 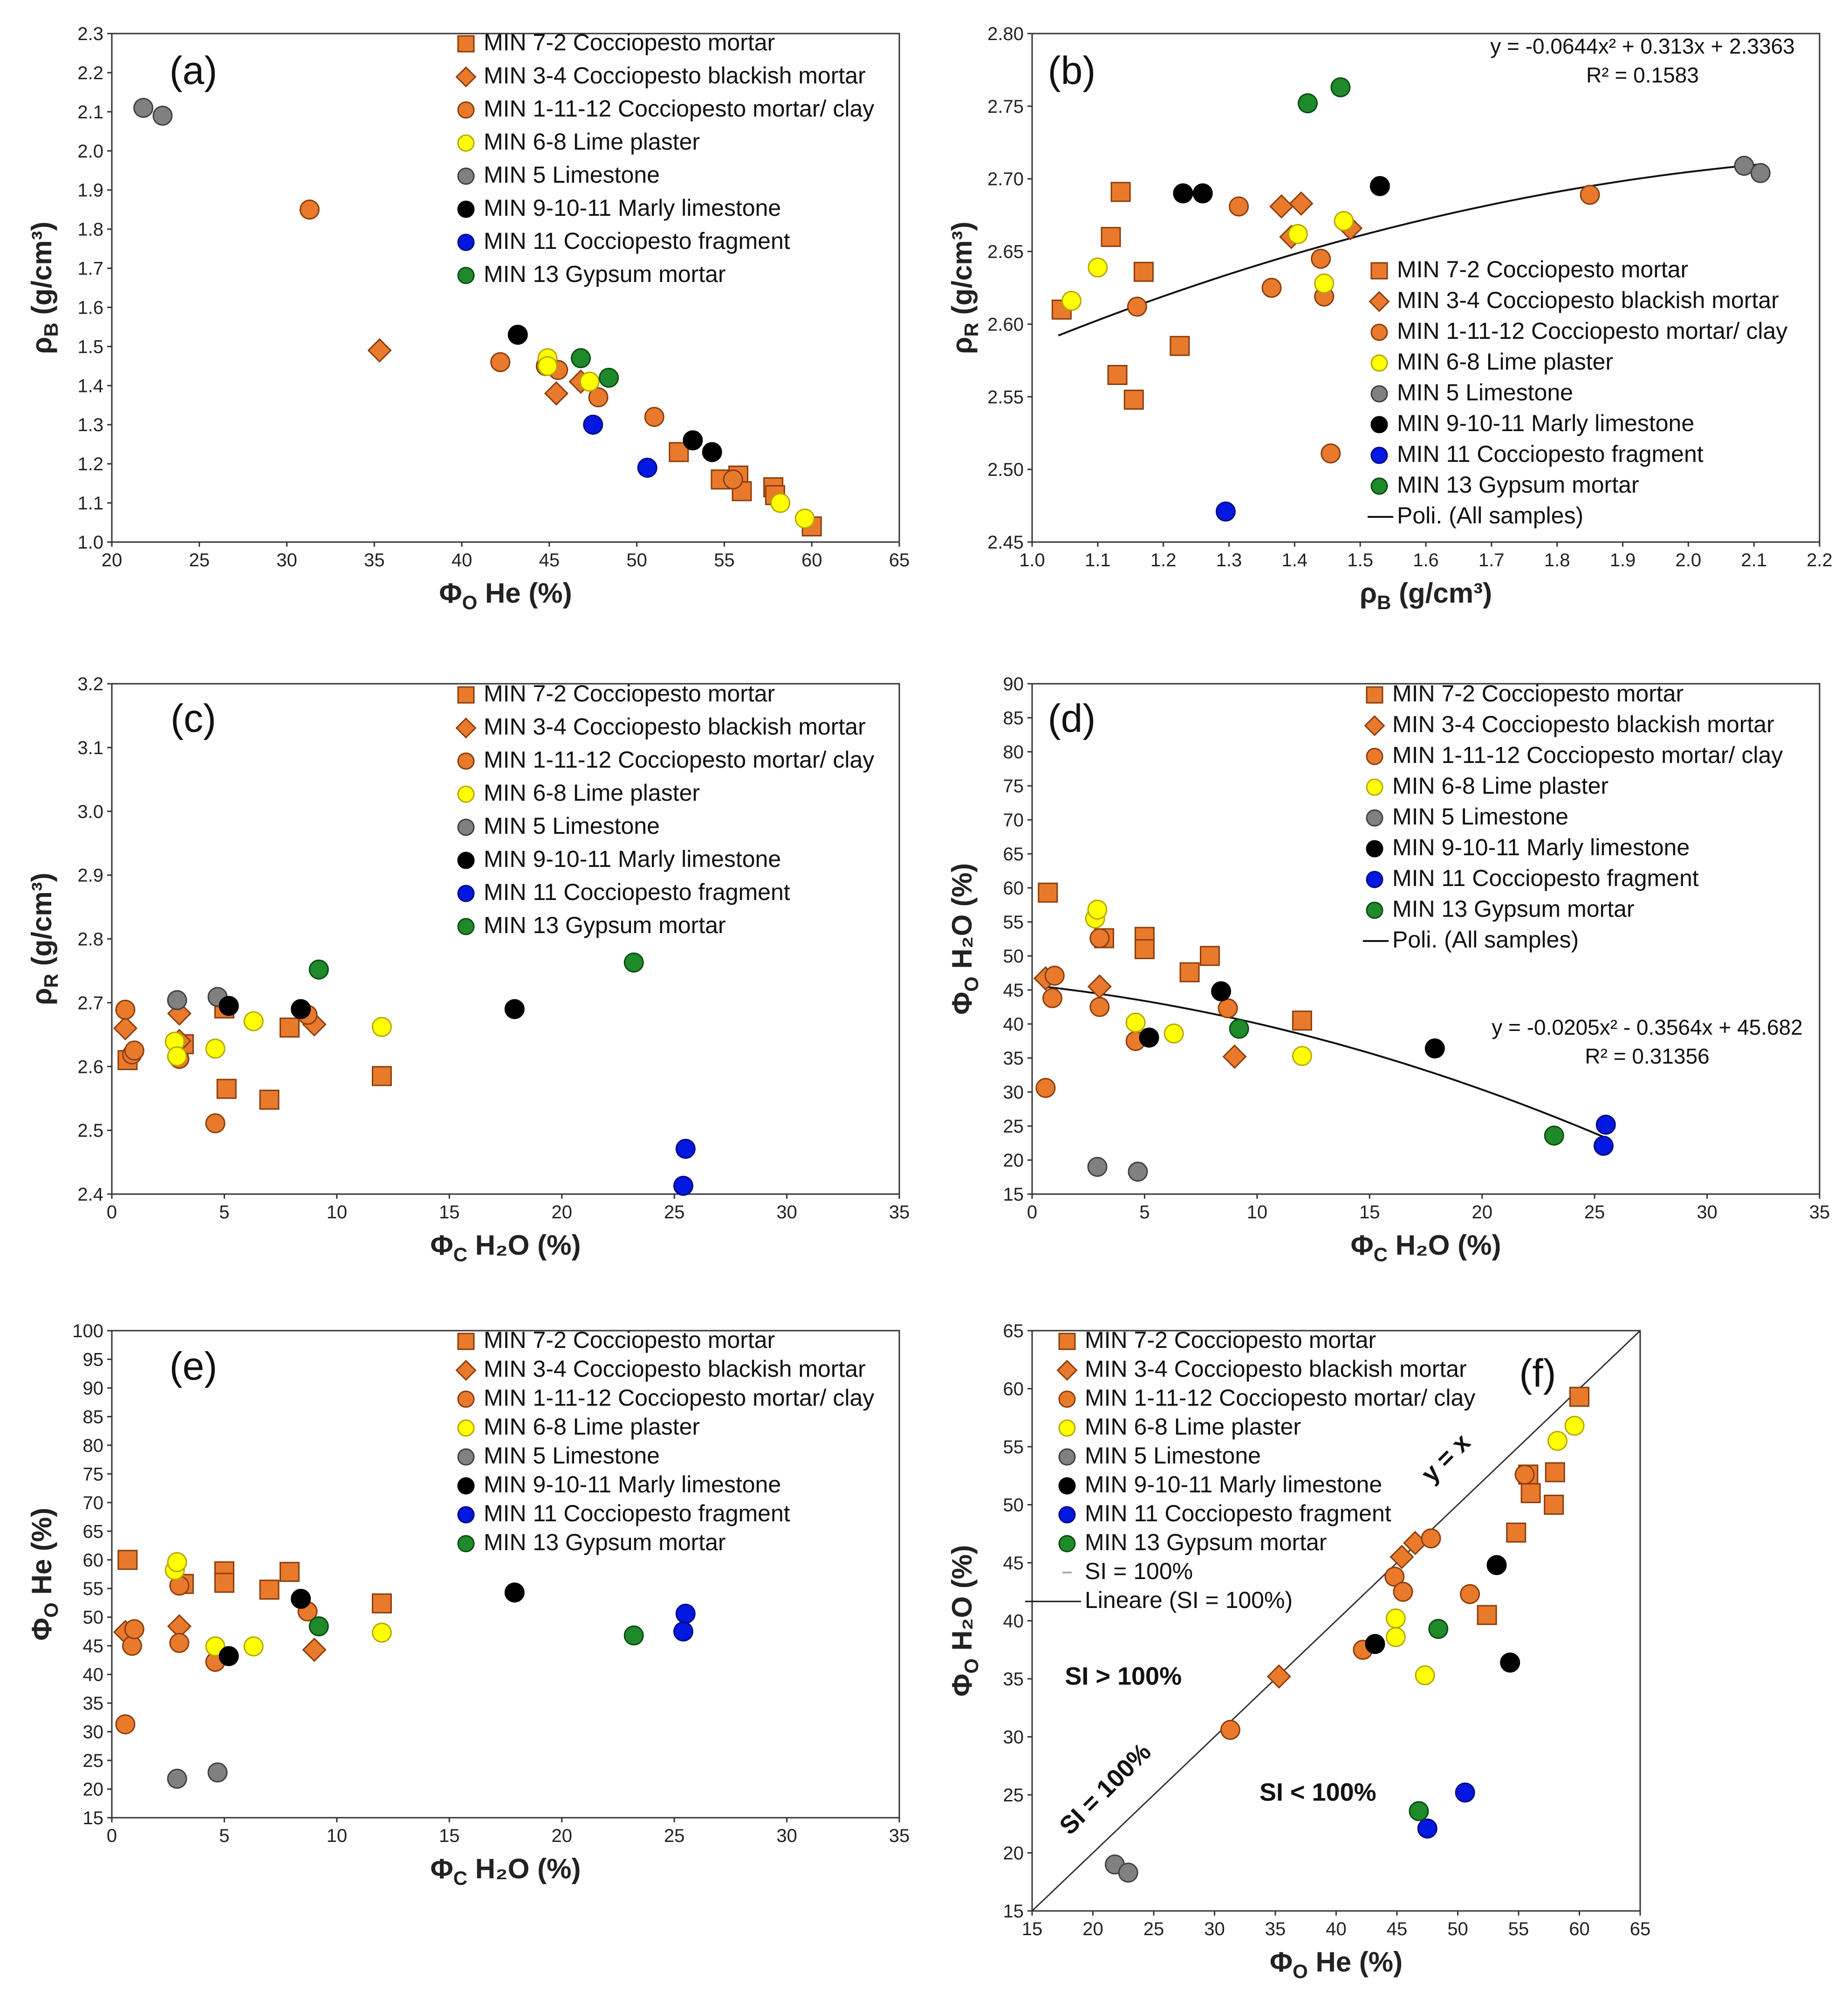 I want to click on y-tick-label: 2.9, so click(x=90, y=876).